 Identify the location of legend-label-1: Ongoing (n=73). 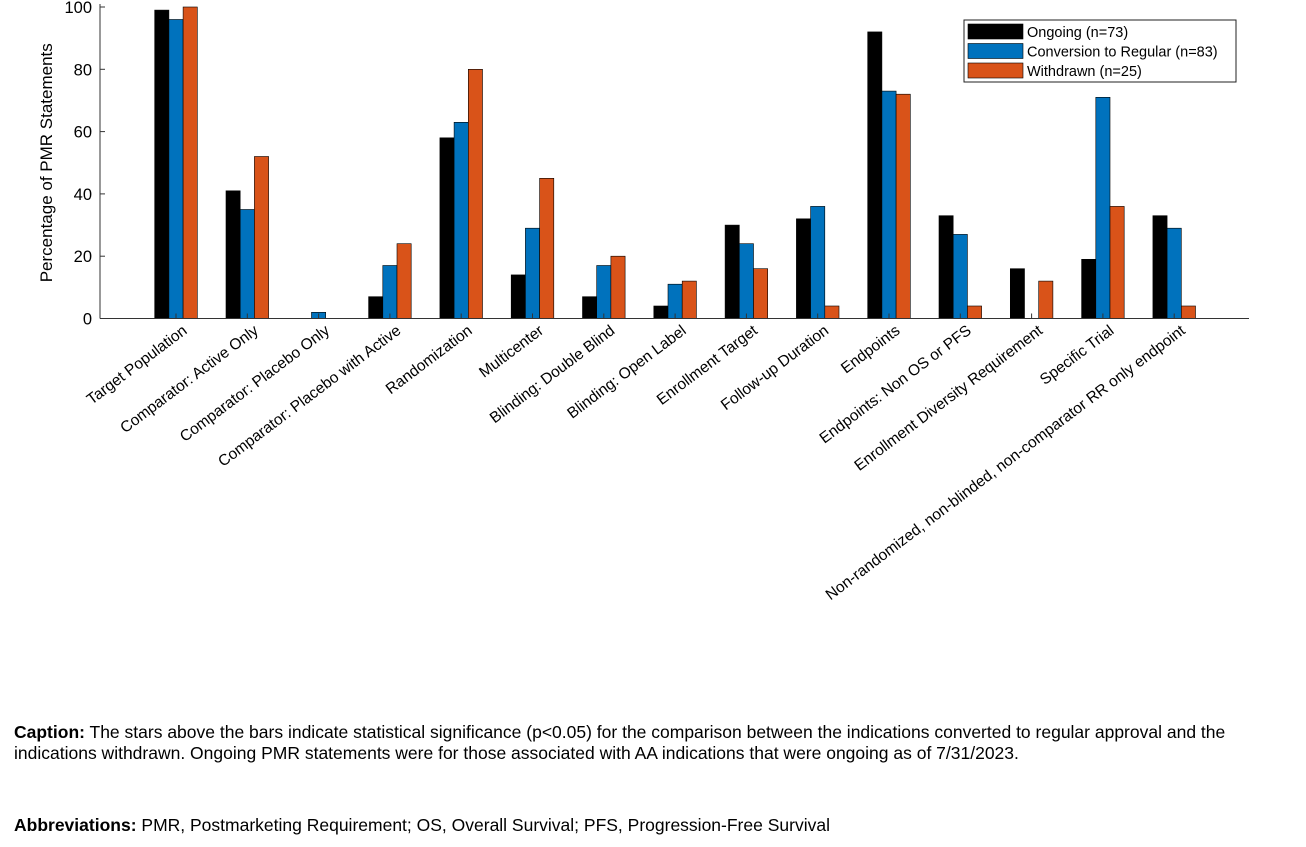
(1077, 33).